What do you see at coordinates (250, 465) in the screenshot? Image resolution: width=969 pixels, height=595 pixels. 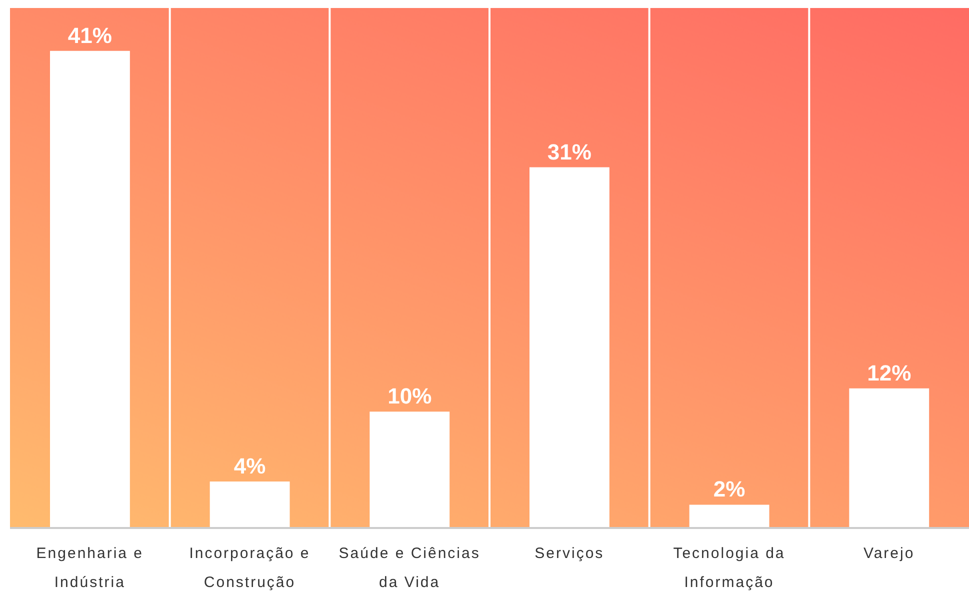 I see `data-label: 4%` at bounding box center [250, 465].